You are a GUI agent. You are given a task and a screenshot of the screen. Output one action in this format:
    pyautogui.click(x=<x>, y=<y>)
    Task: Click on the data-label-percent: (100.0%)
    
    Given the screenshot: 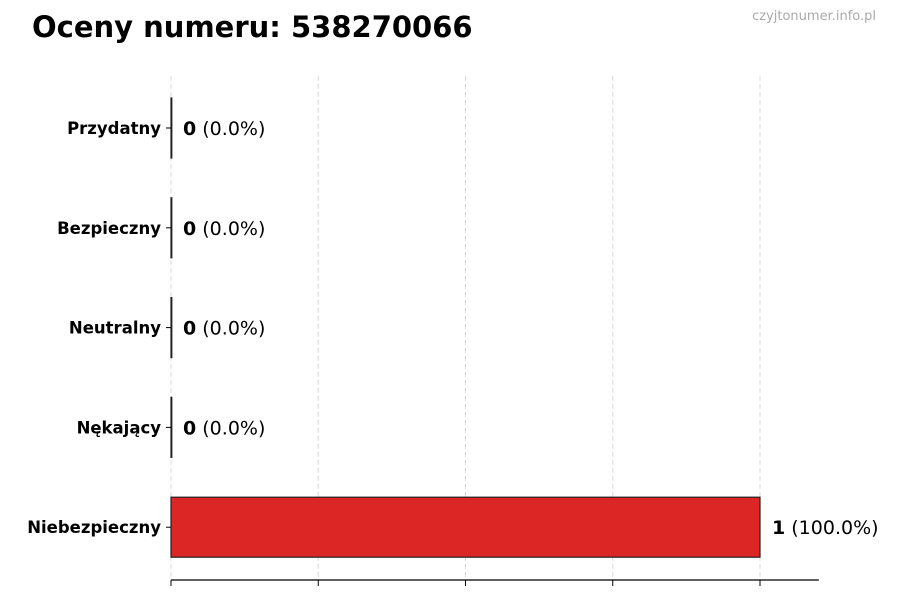 What is the action you would take?
    pyautogui.click(x=831, y=528)
    